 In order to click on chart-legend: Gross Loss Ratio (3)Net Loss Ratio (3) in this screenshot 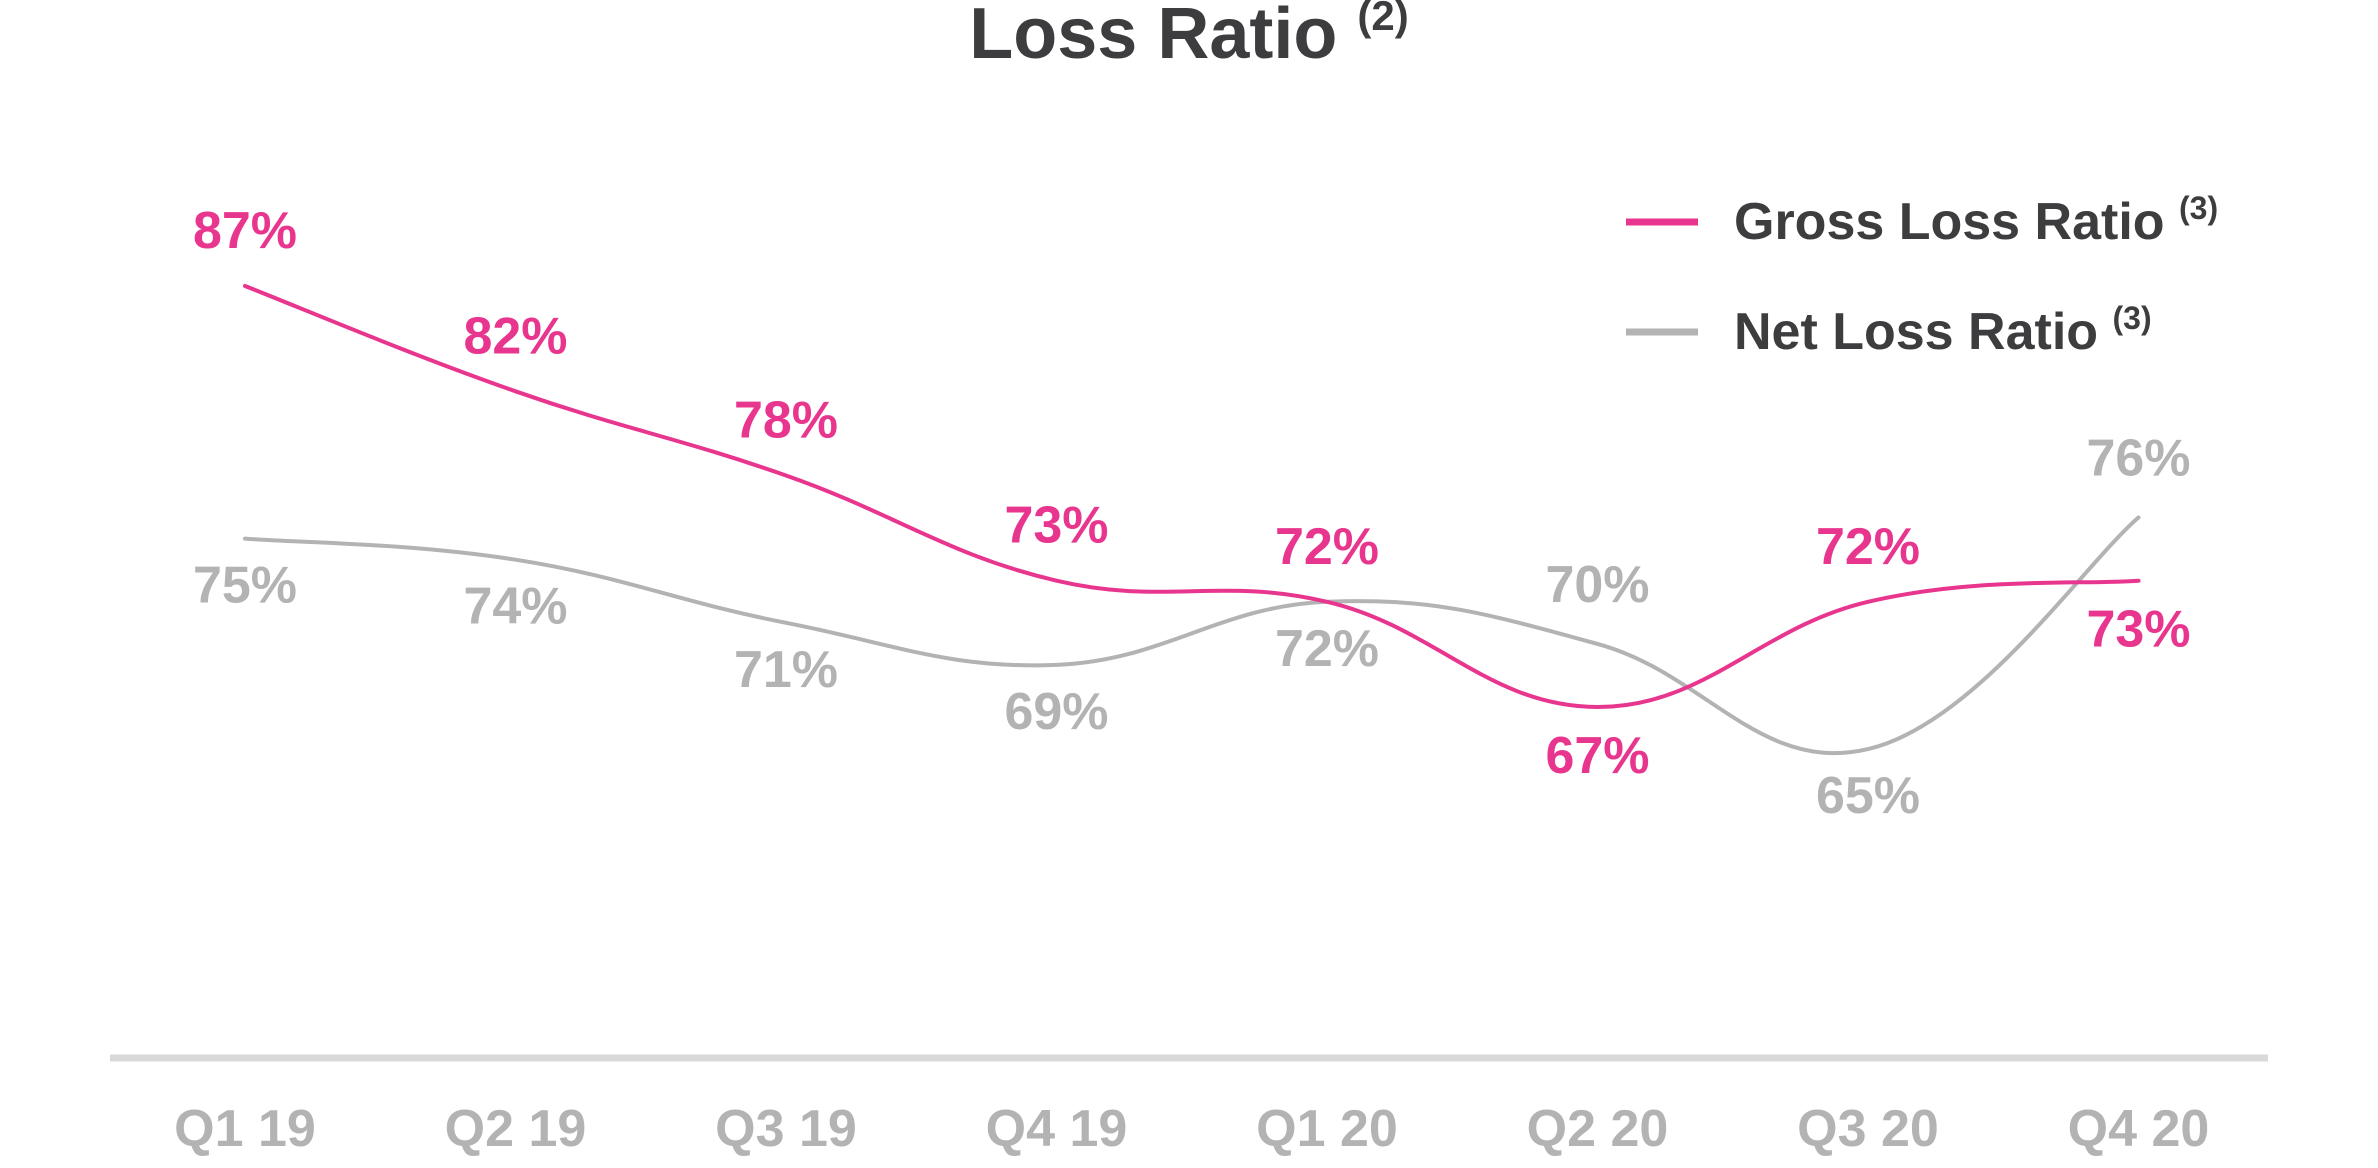, I will do `click(1922, 275)`.